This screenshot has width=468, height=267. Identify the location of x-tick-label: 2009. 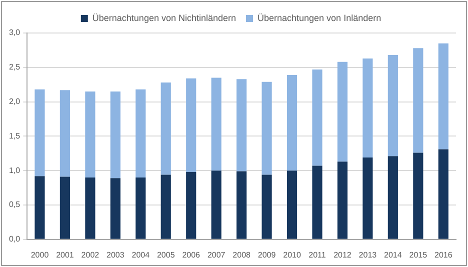
(267, 255).